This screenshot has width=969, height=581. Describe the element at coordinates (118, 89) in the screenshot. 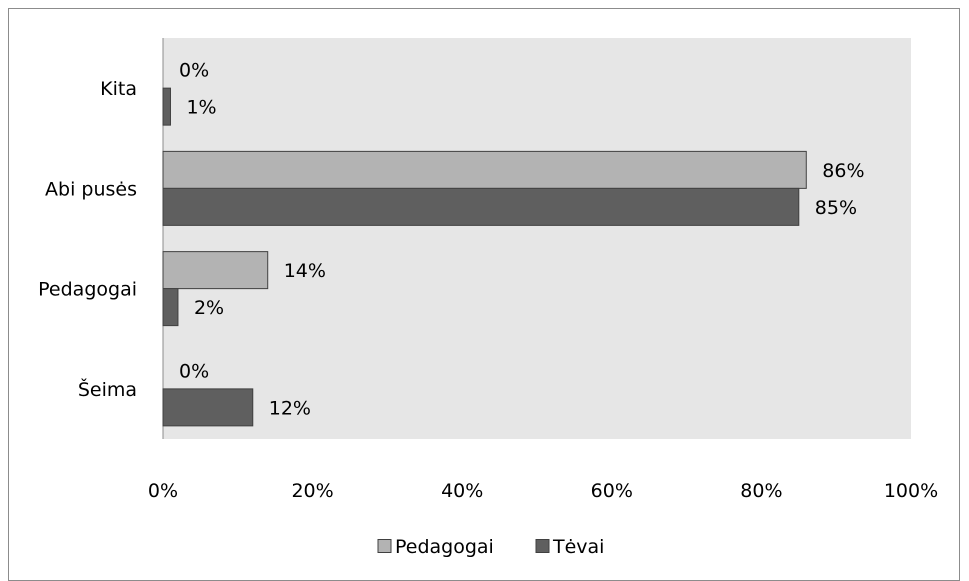

I see `category-label: Kita` at that location.